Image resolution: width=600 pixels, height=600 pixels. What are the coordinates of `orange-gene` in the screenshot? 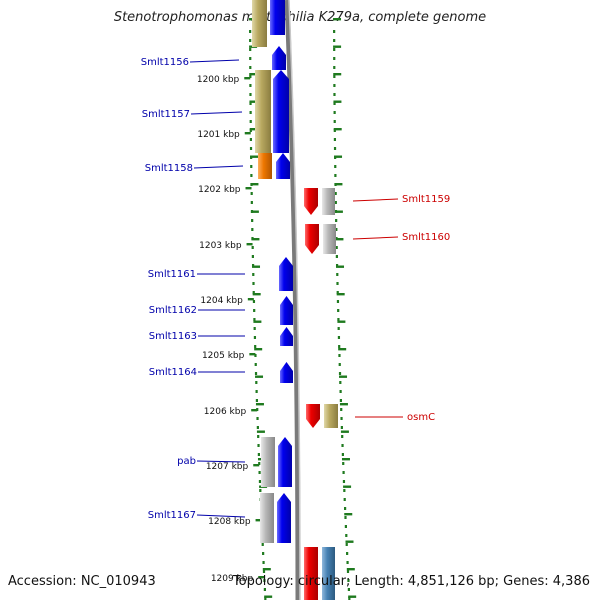 It's located at (265, 166).